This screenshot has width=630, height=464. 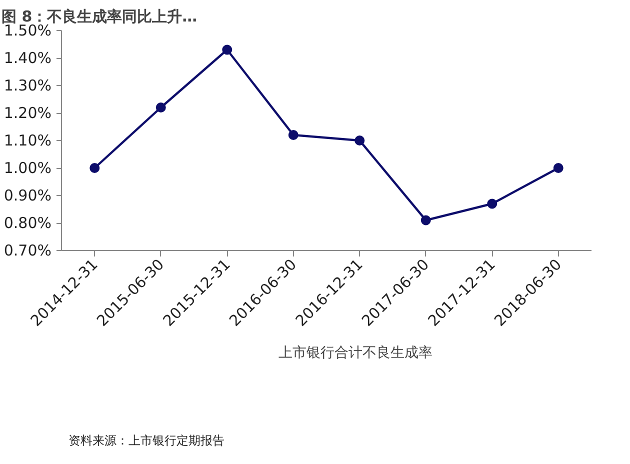 What do you see at coordinates (355, 353) in the screenshot?
I see `text: 上市银行合计不良生成率` at bounding box center [355, 353].